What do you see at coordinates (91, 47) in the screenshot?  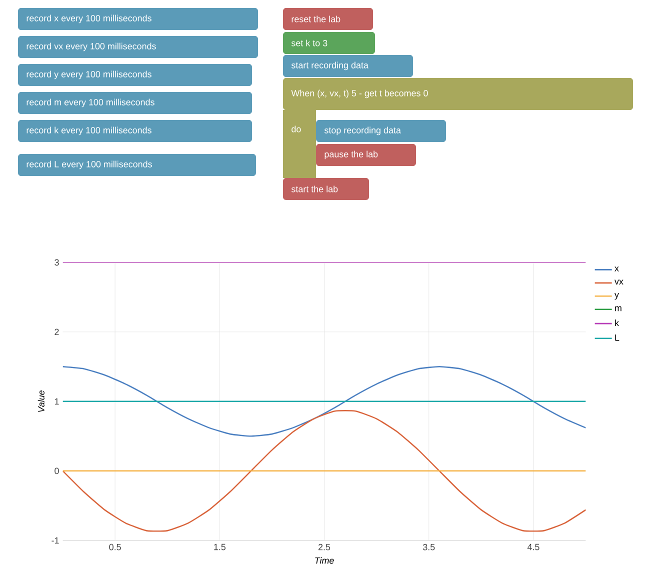 I see `text: record vx every 100 milliseconds` at bounding box center [91, 47].